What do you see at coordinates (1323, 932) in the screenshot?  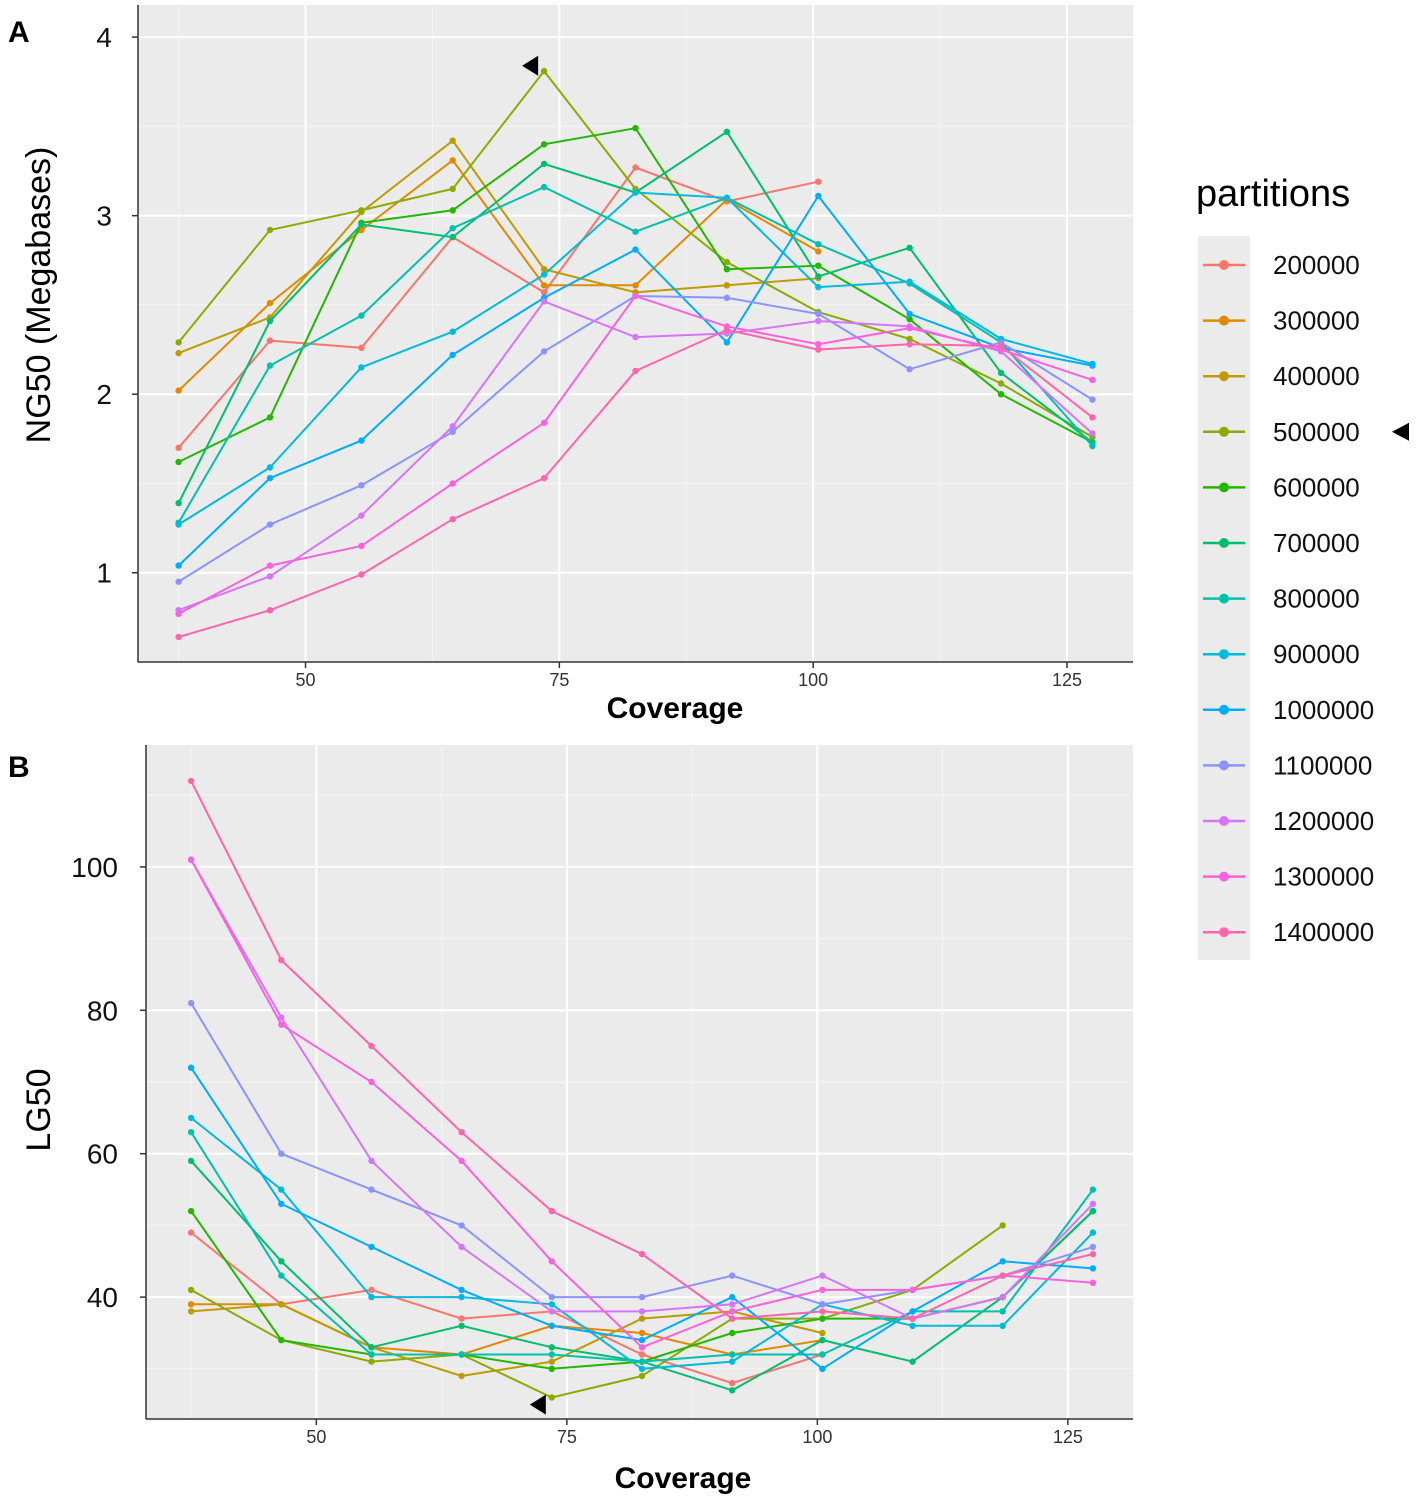 I see `legend-label: 1400000` at bounding box center [1323, 932].